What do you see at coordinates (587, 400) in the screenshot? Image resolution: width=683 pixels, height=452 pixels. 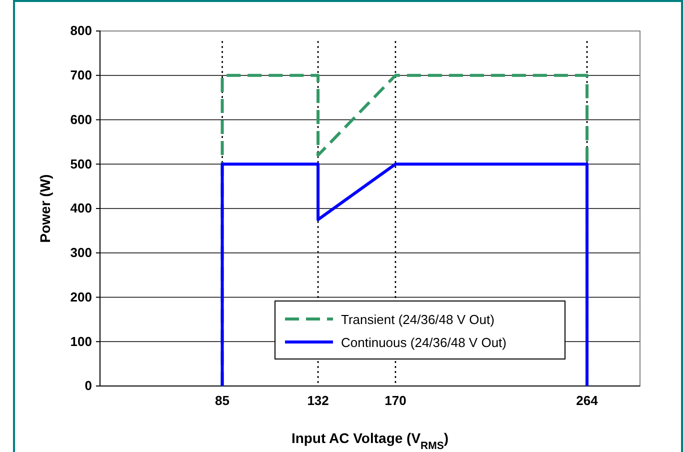 I see `x-tick-label: 264` at bounding box center [587, 400].